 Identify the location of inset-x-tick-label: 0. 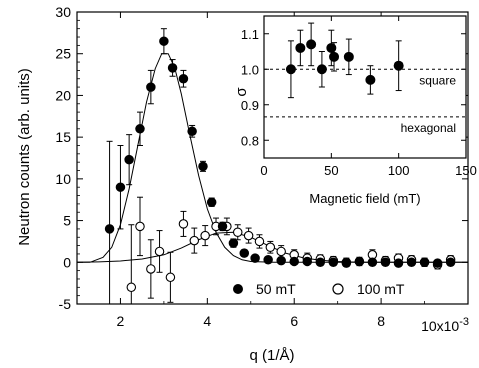
(263, 170).